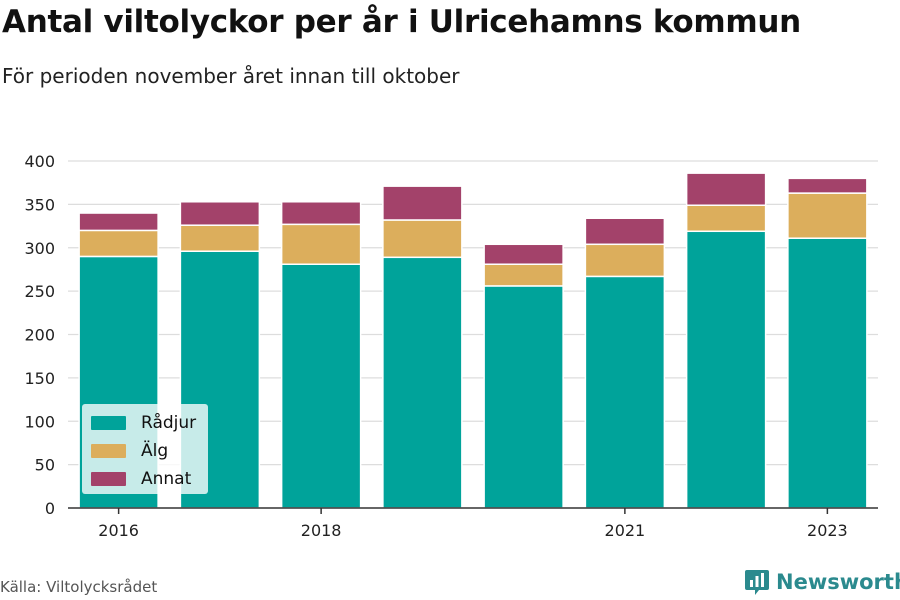 This screenshot has height=600, width=900. Describe the element at coordinates (523, 397) in the screenshot. I see `bar-segment-2020-radjur` at that location.